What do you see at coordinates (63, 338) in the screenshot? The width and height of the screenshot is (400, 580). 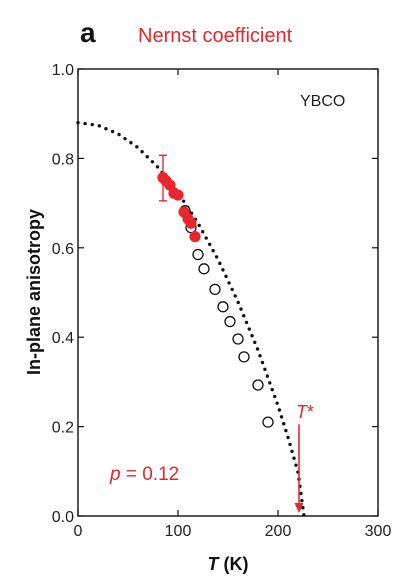 I see `y-tick-label: 0.4` at bounding box center [63, 338].